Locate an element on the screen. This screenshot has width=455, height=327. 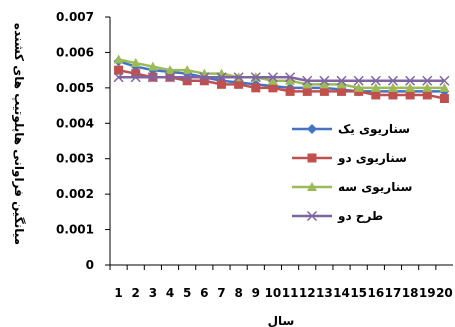
y-tick-label: 0.006 is located at coordinates (75, 52).